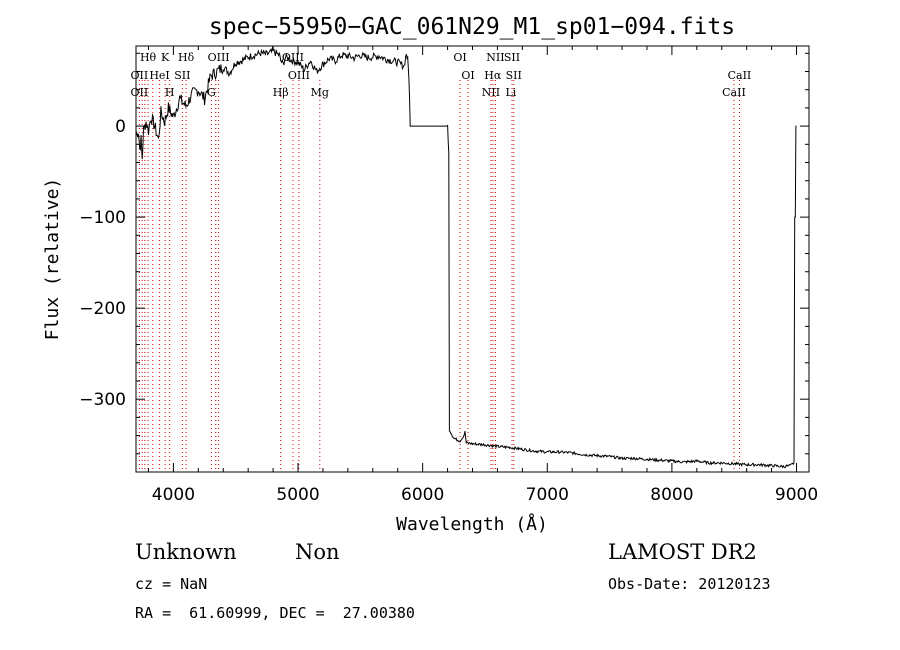 The height and width of the screenshot is (650, 900). I want to click on redshift-label: cz = NaN, so click(171, 584).